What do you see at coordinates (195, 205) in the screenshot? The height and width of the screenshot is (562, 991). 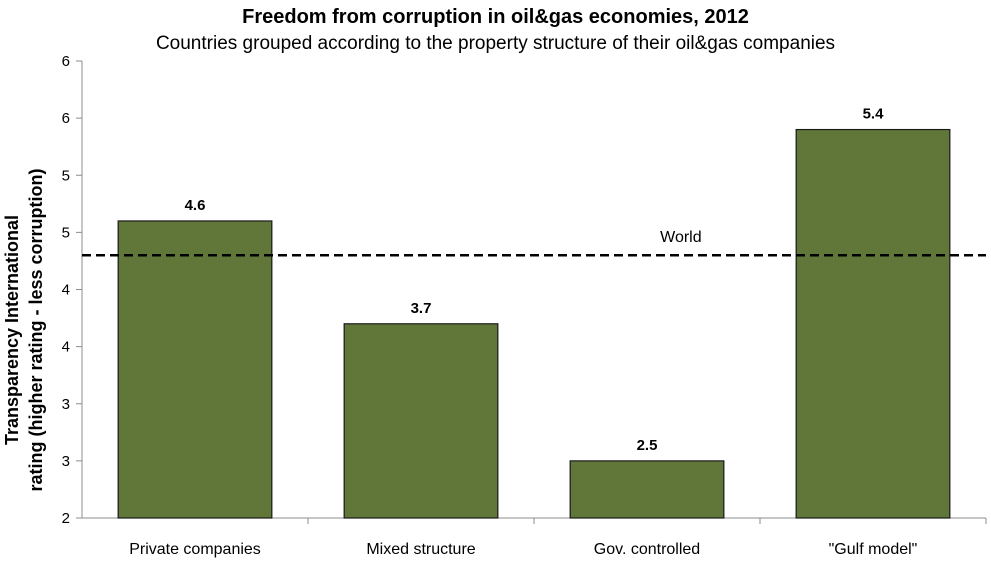 I see `bar-value-label: 4.6` at bounding box center [195, 205].